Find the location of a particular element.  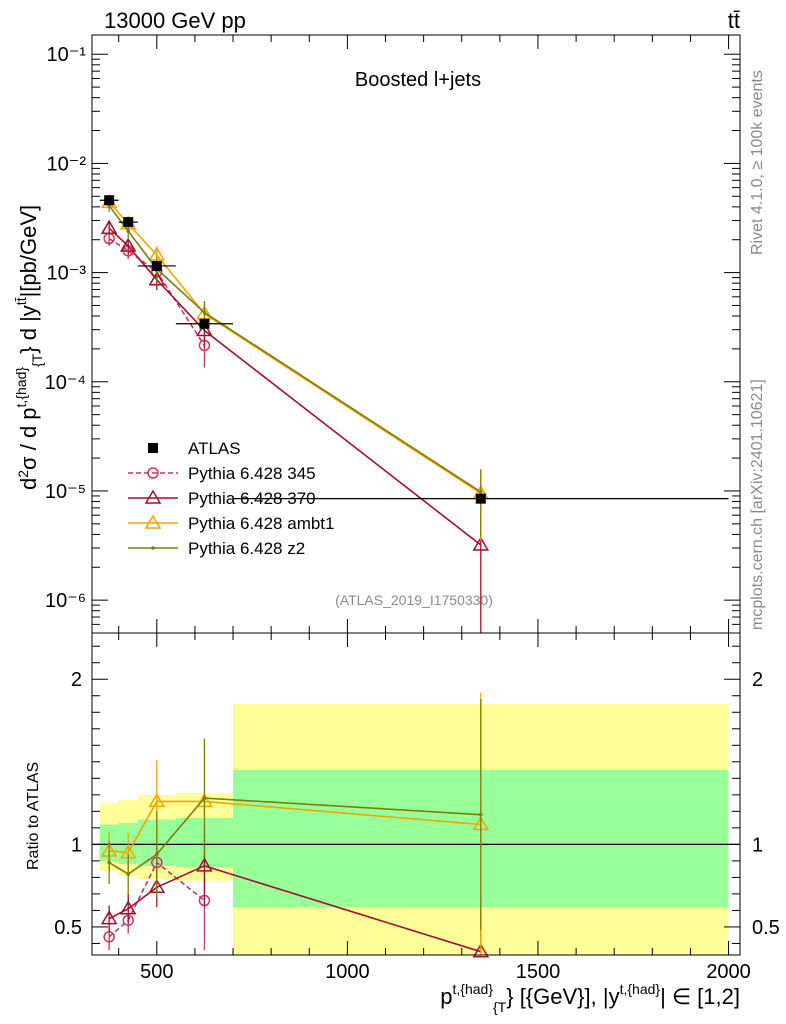

ratio-xtick-label: 500 is located at coordinates (156, 972).